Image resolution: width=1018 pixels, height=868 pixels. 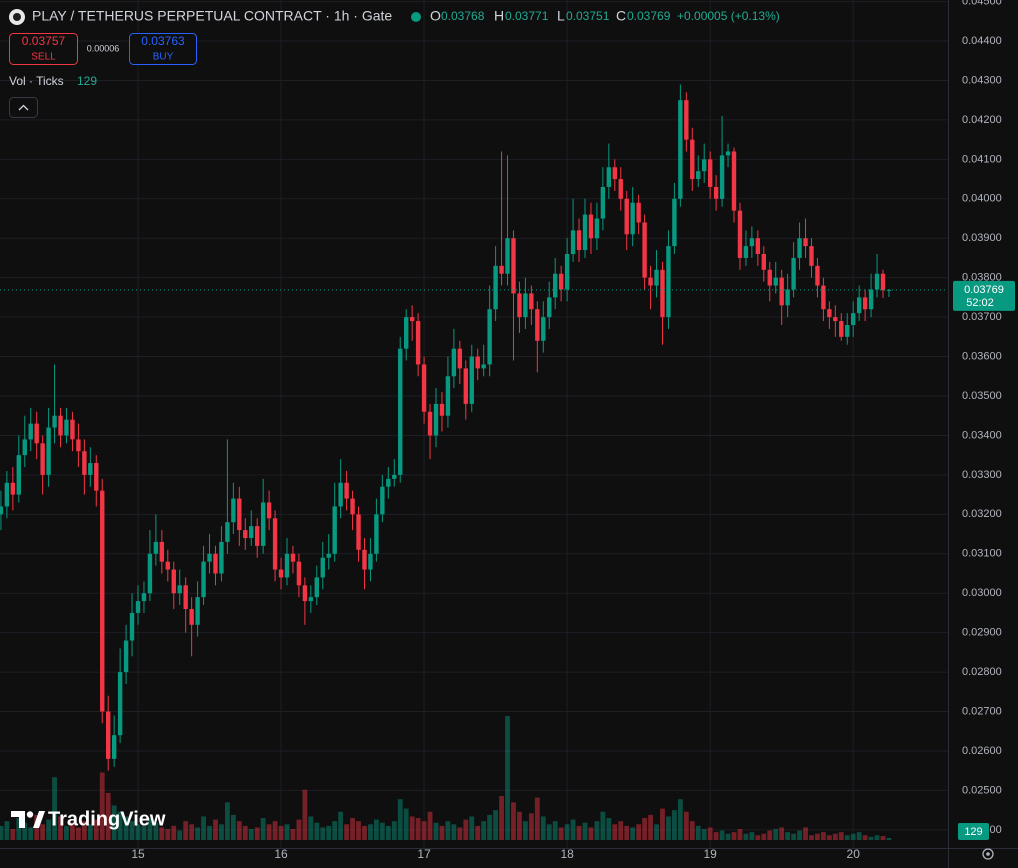 I want to click on spread: 0.00006, so click(x=103, y=48).